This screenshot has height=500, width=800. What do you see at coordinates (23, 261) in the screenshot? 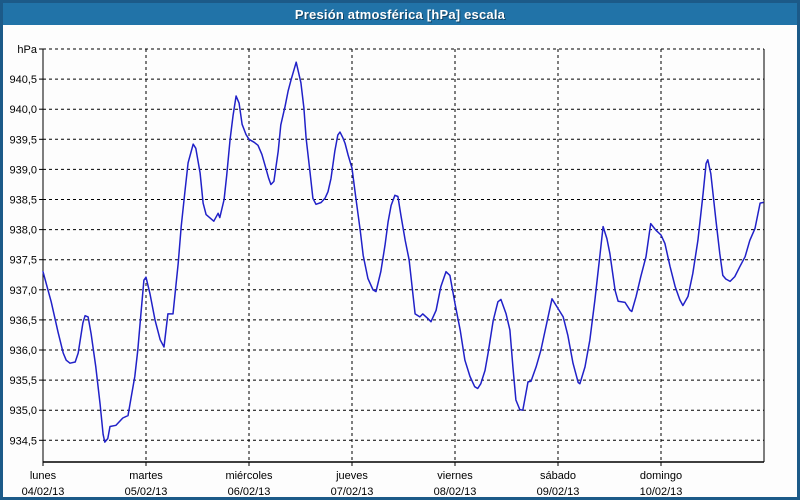
I see `y-tick-label: 937,5` at bounding box center [23, 261].